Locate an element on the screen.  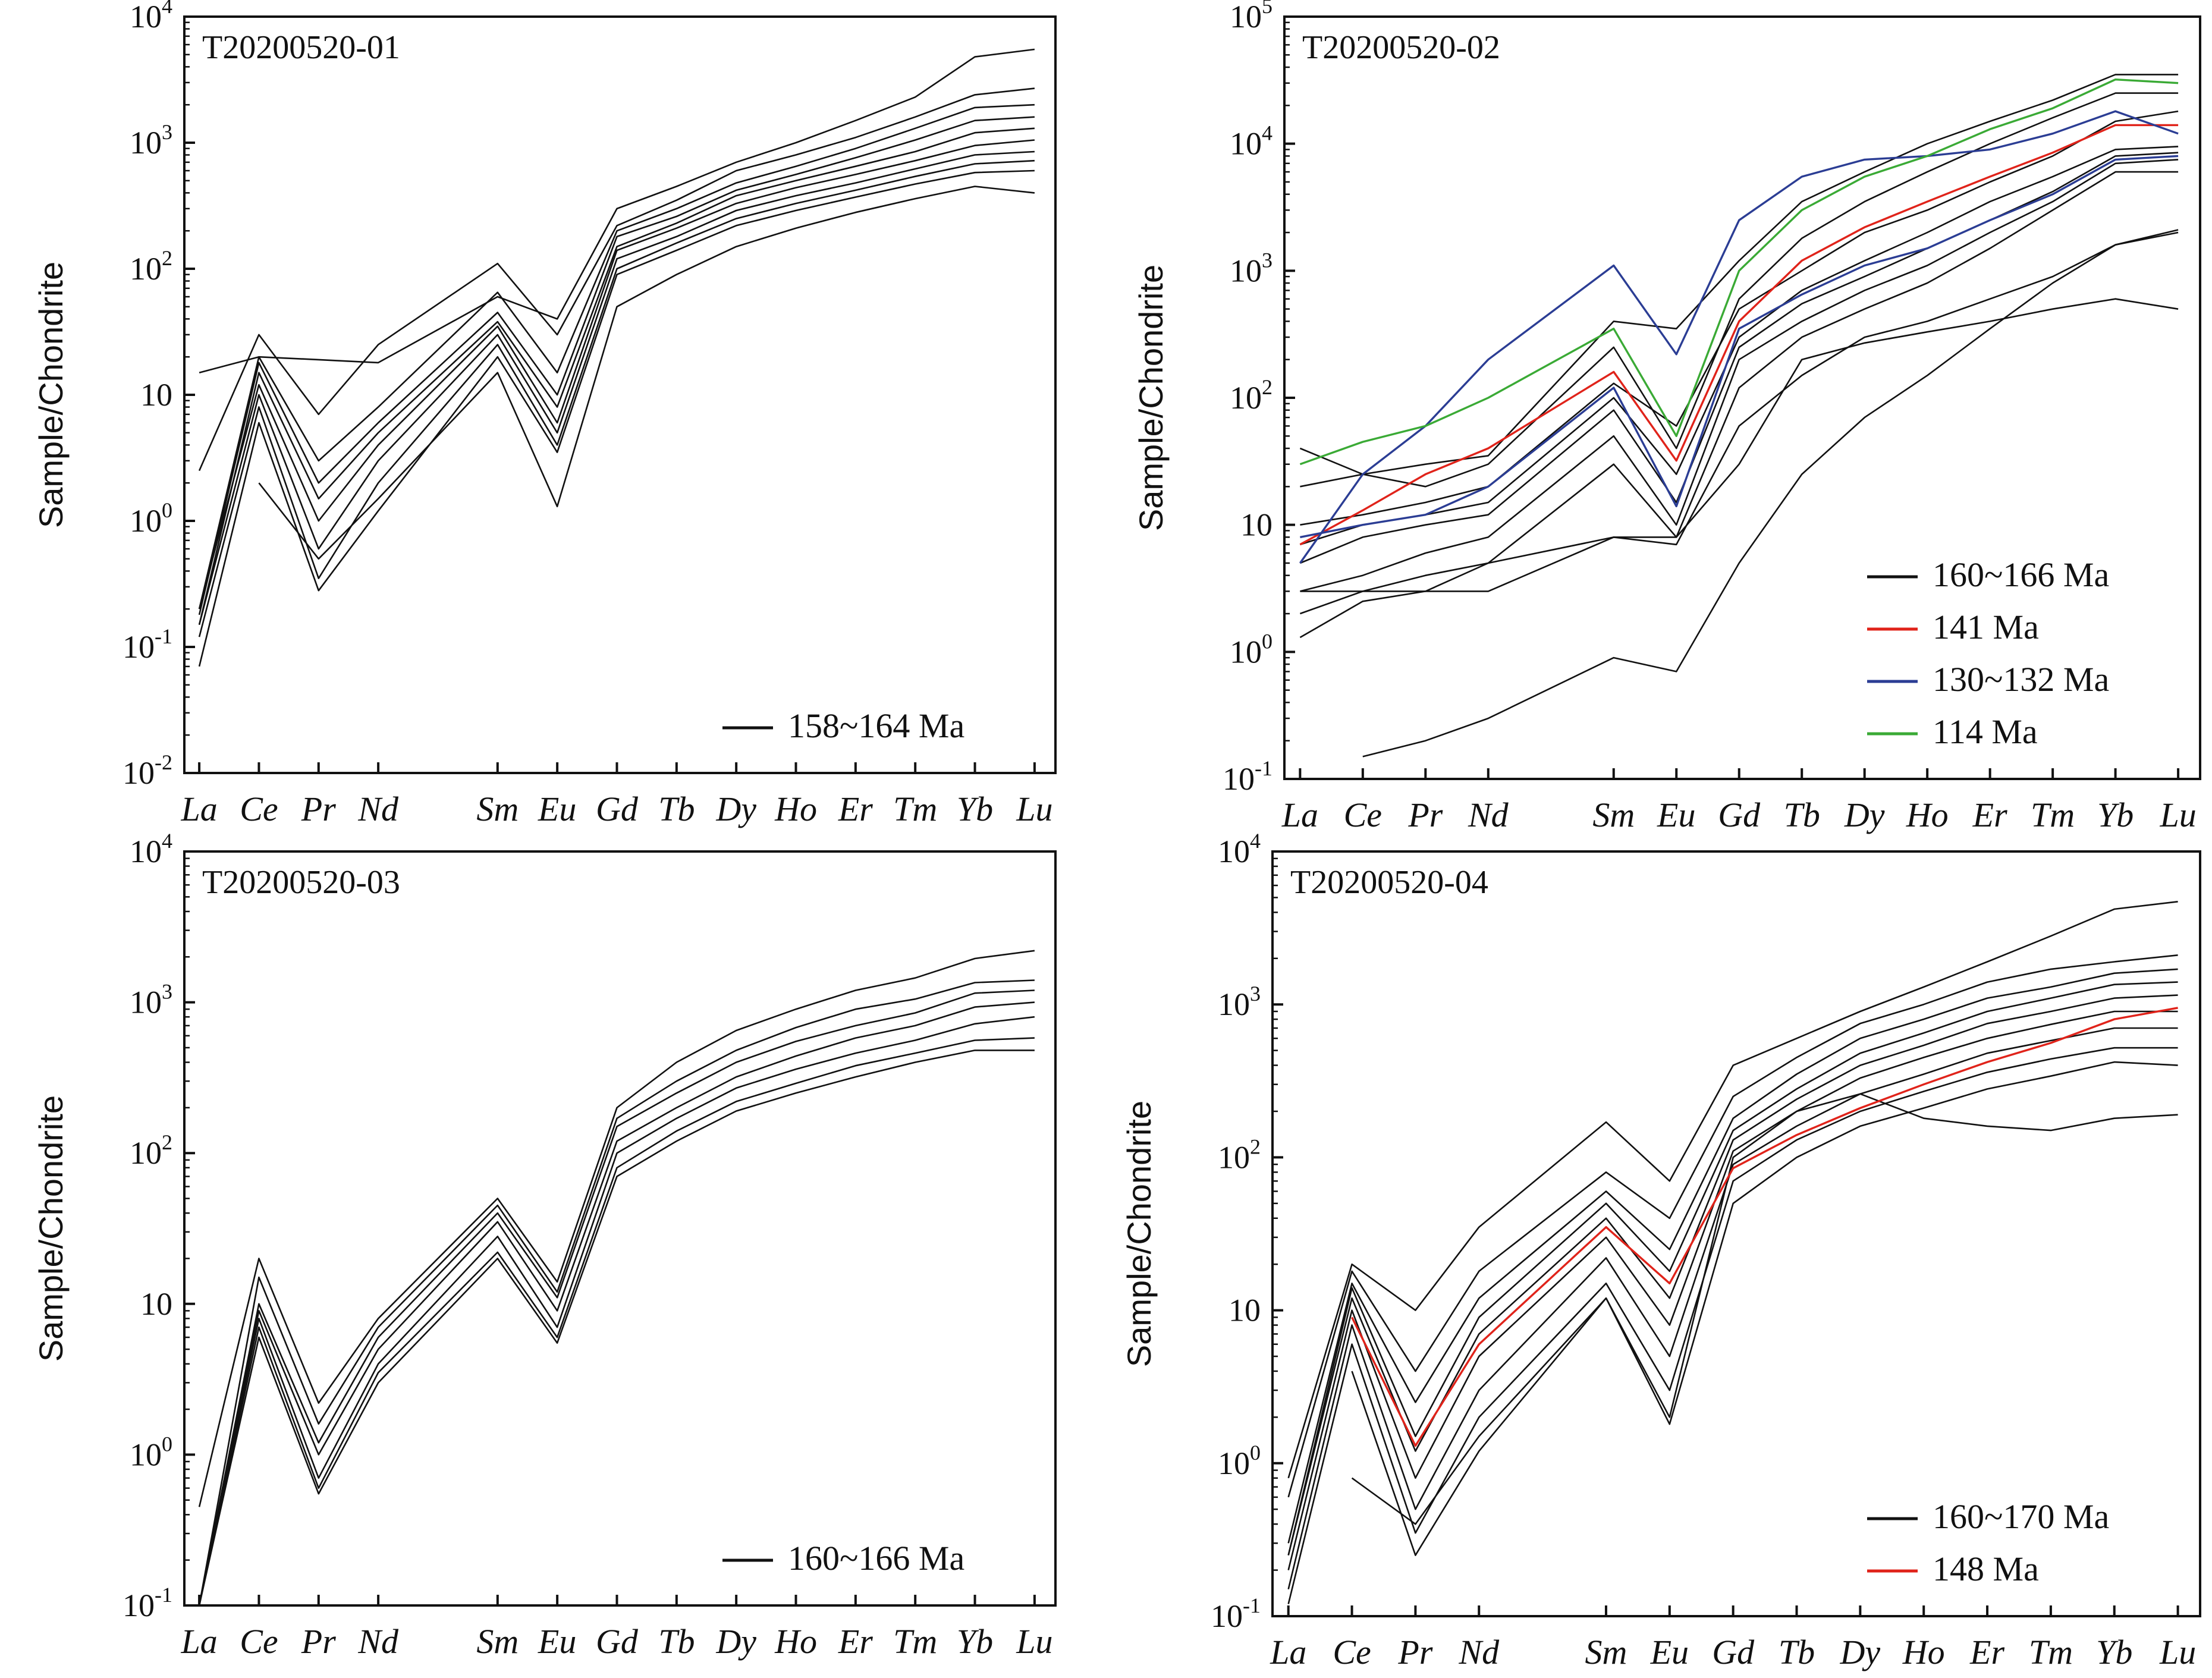
legend-label: 160~170 Ma is located at coordinates (2021, 1516).